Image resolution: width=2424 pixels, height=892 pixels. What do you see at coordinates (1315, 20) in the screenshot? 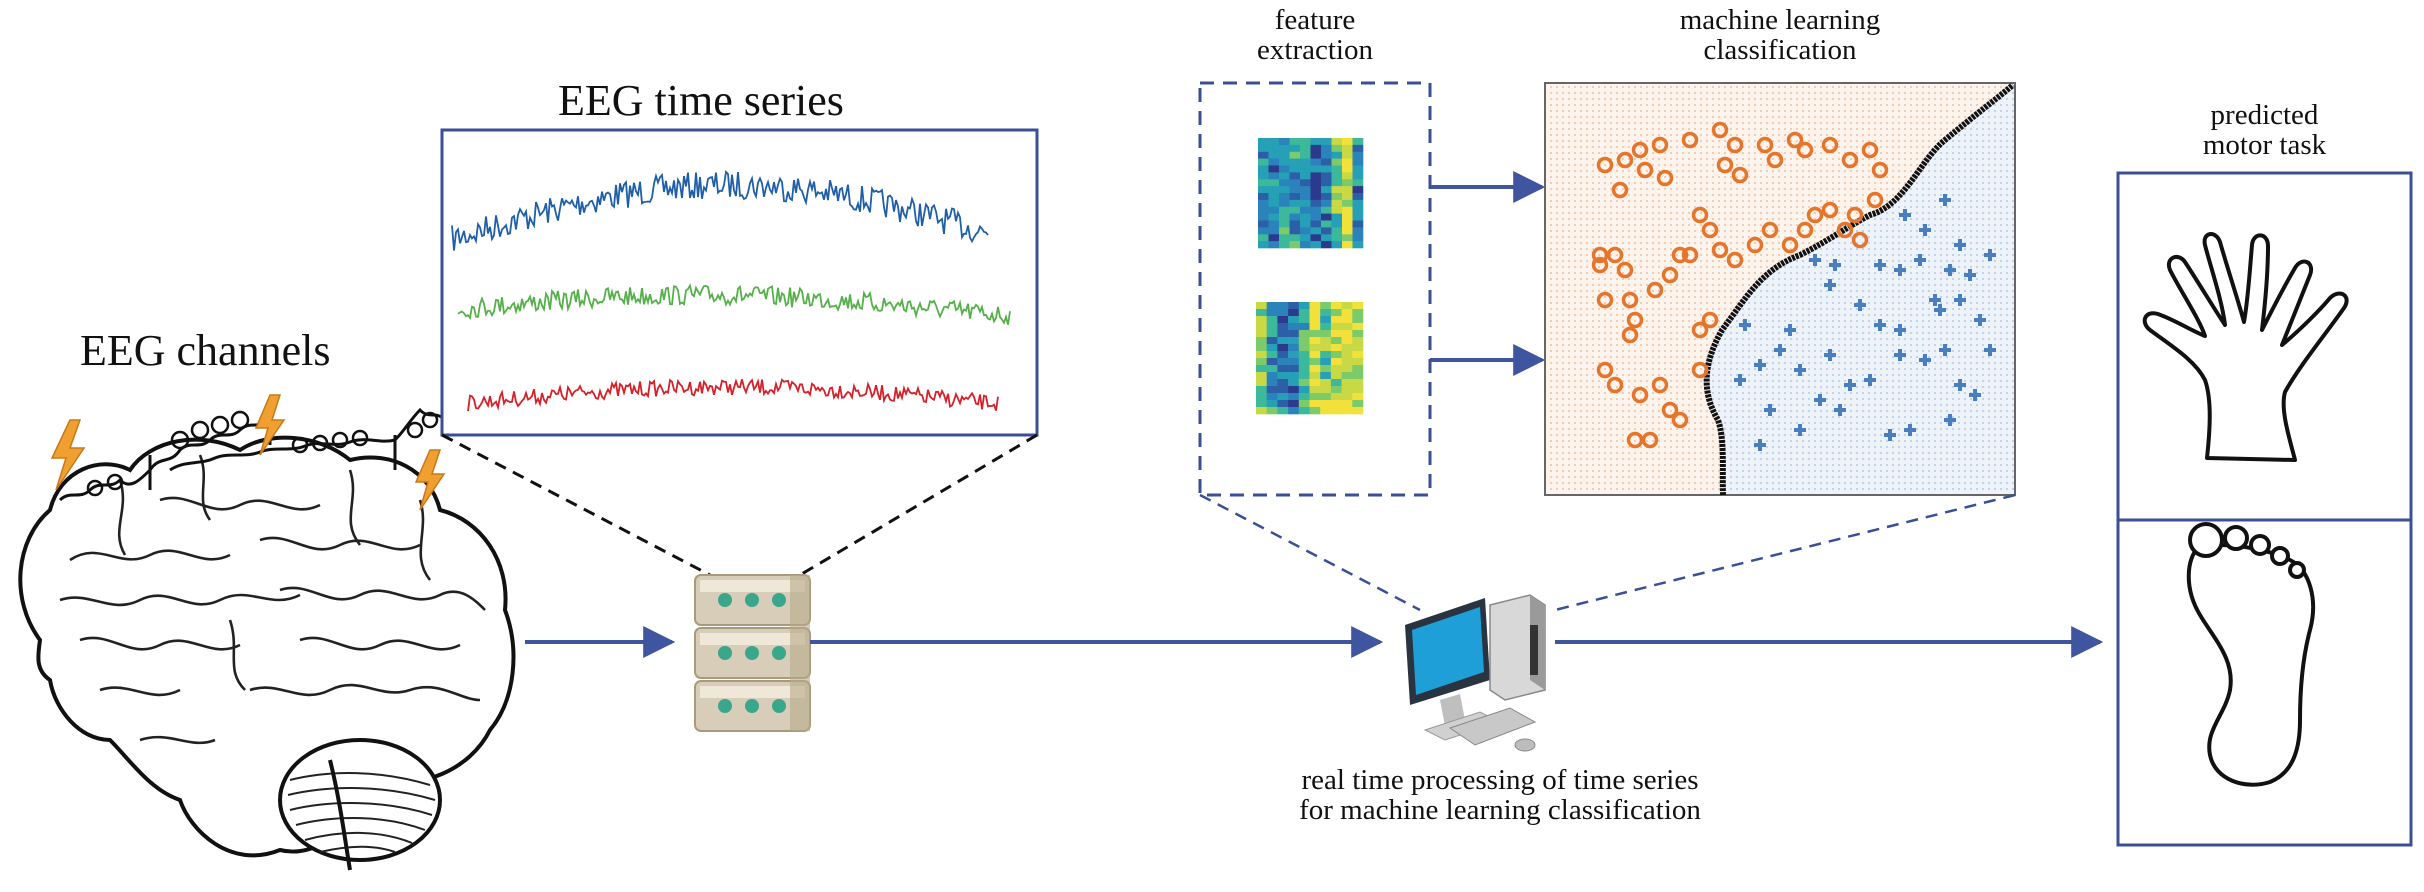
I see `feature-extraction-line1: feature` at bounding box center [1315, 20].